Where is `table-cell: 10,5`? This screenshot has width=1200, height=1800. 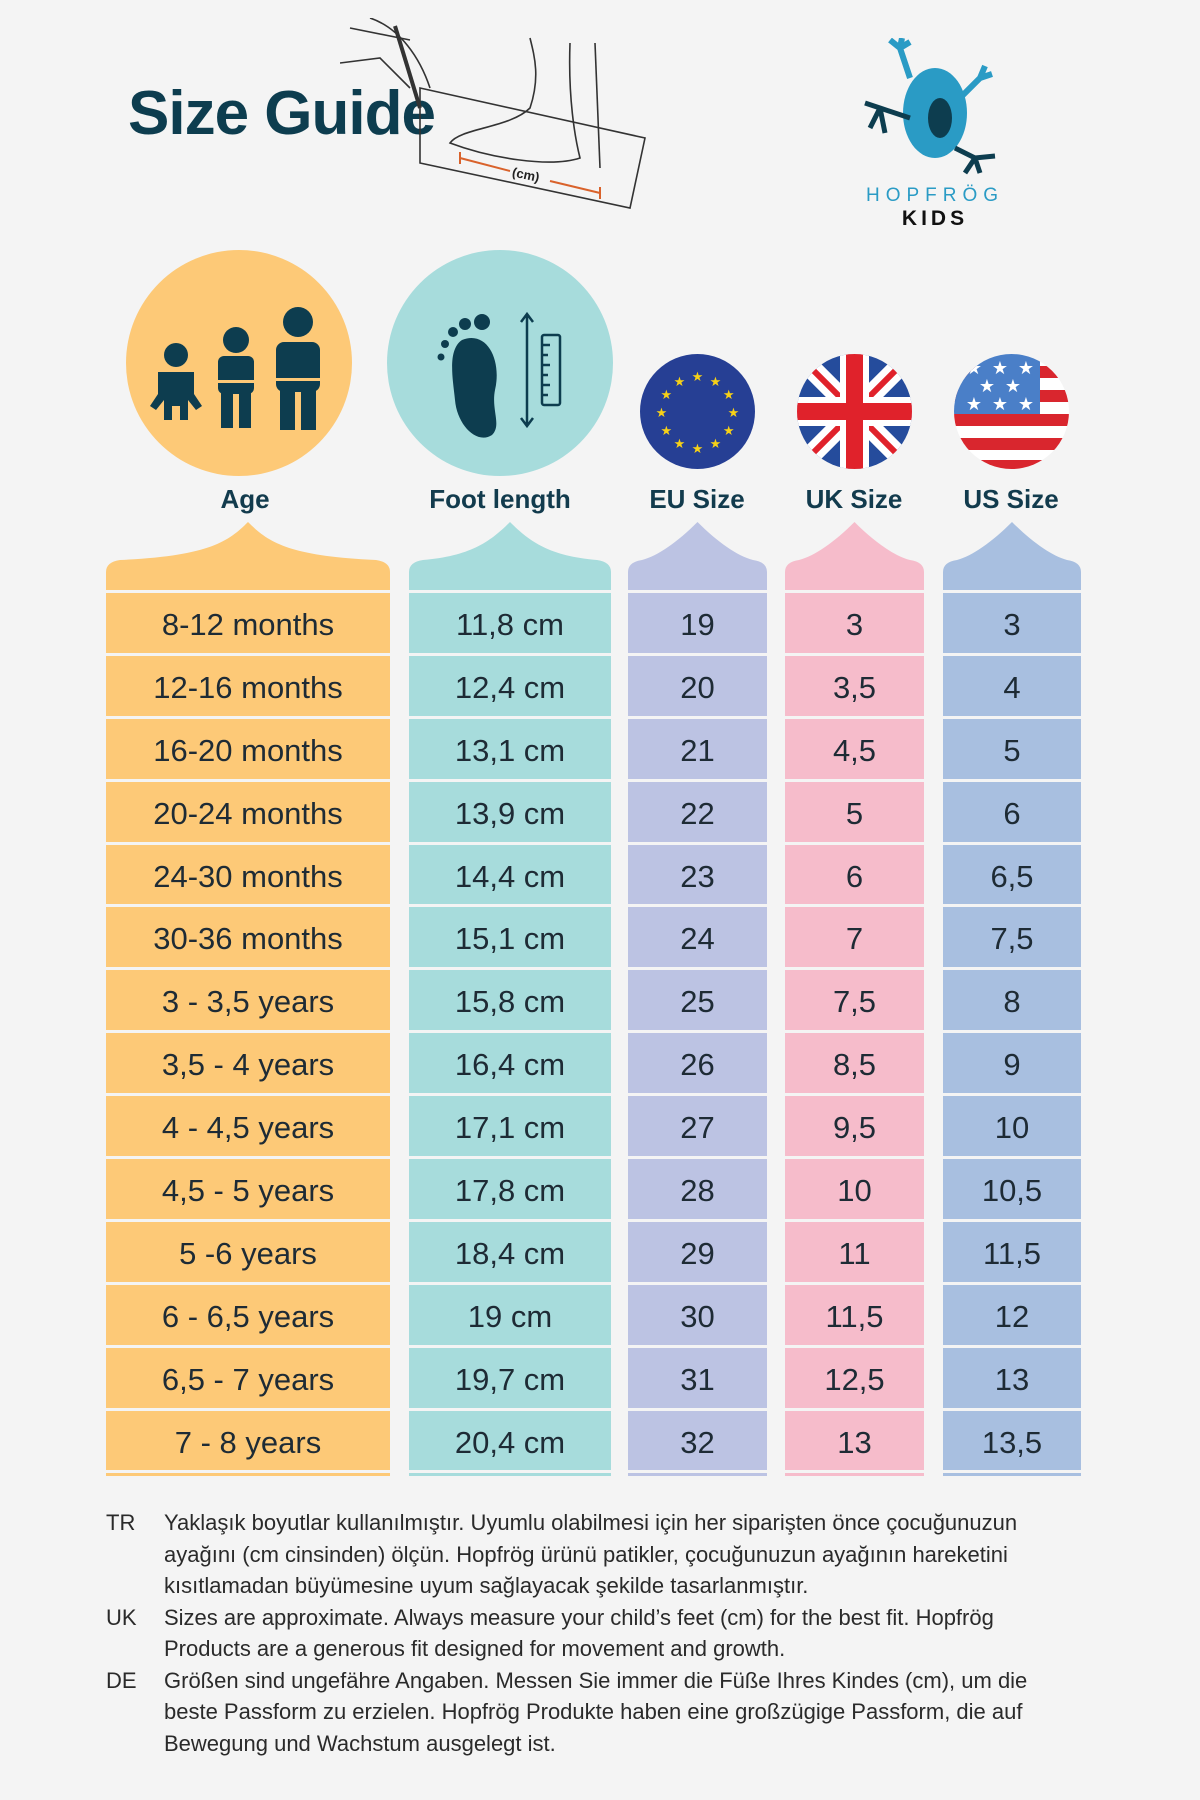
table-cell: 10,5 is located at coordinates (1012, 1187).